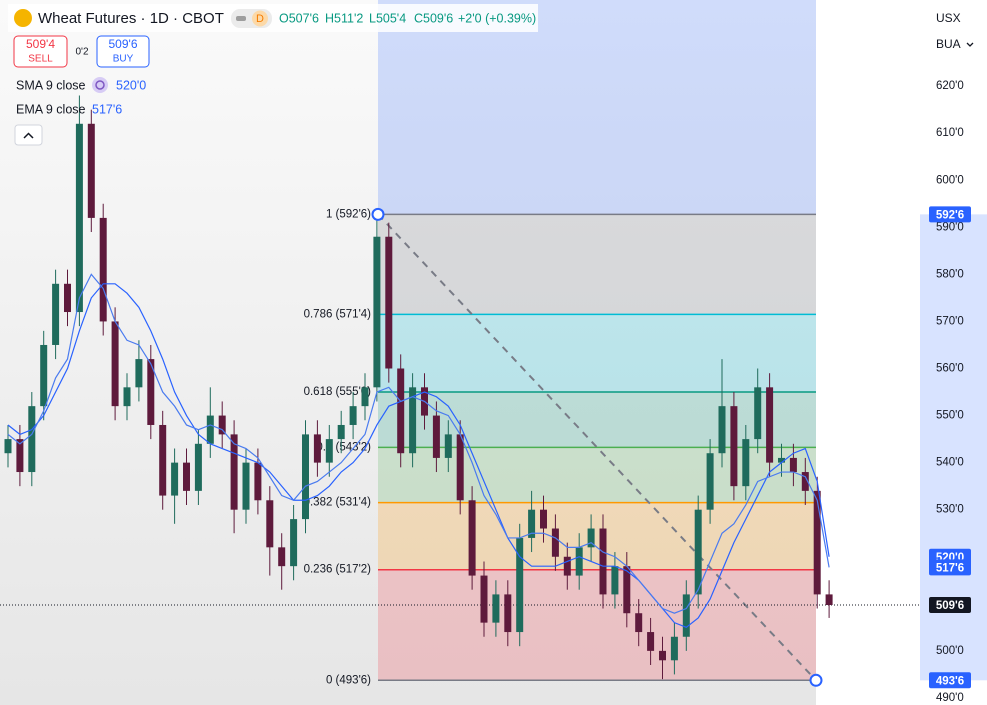 The image size is (987, 705). Describe the element at coordinates (948, 18) in the screenshot. I see `currency: USX` at that location.